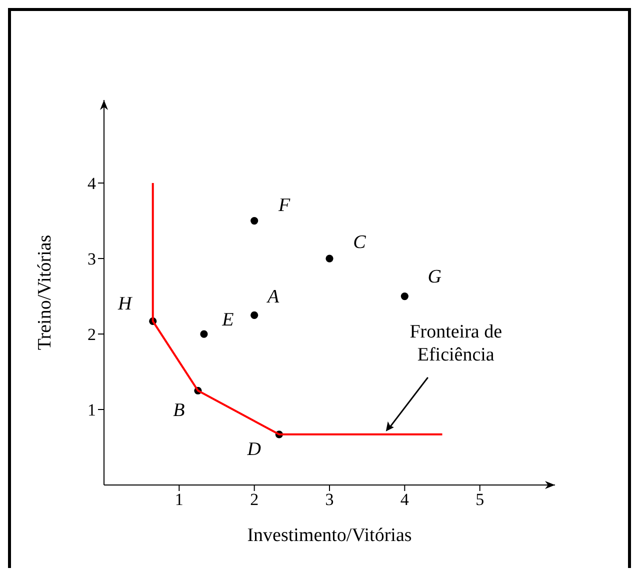 This screenshot has height=574, width=639. What do you see at coordinates (92, 259) in the screenshot?
I see `y-tick-label: 3` at bounding box center [92, 259].